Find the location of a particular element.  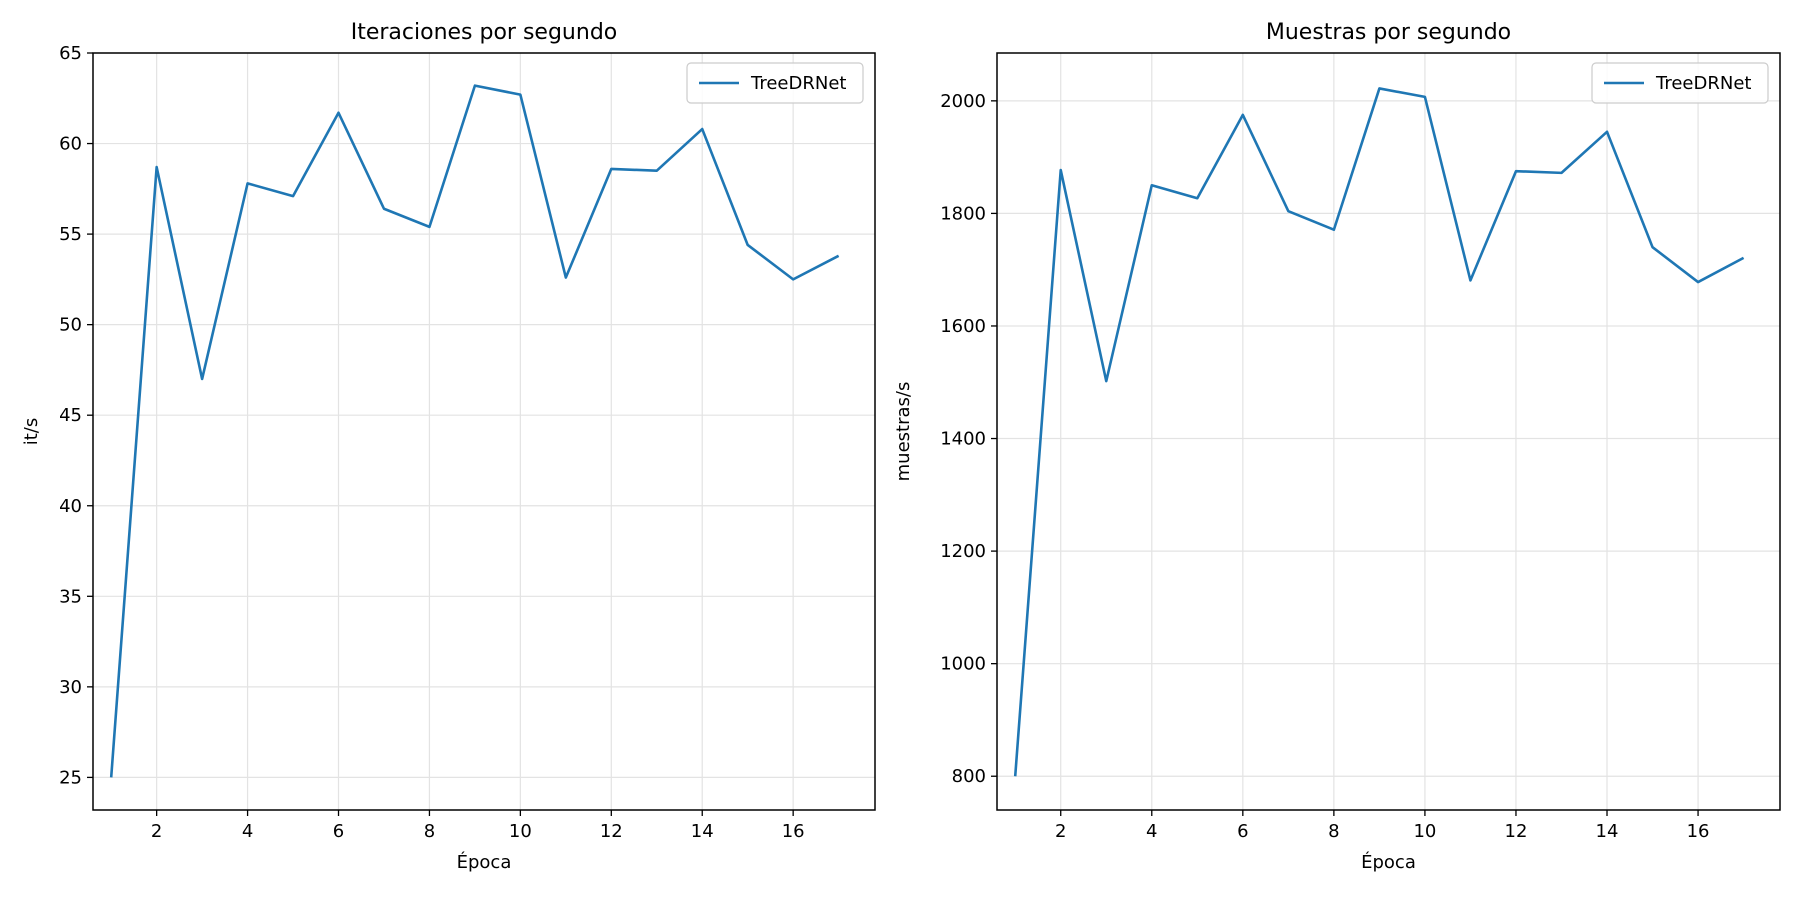

y-tick-label: 25 is located at coordinates (70, 777).